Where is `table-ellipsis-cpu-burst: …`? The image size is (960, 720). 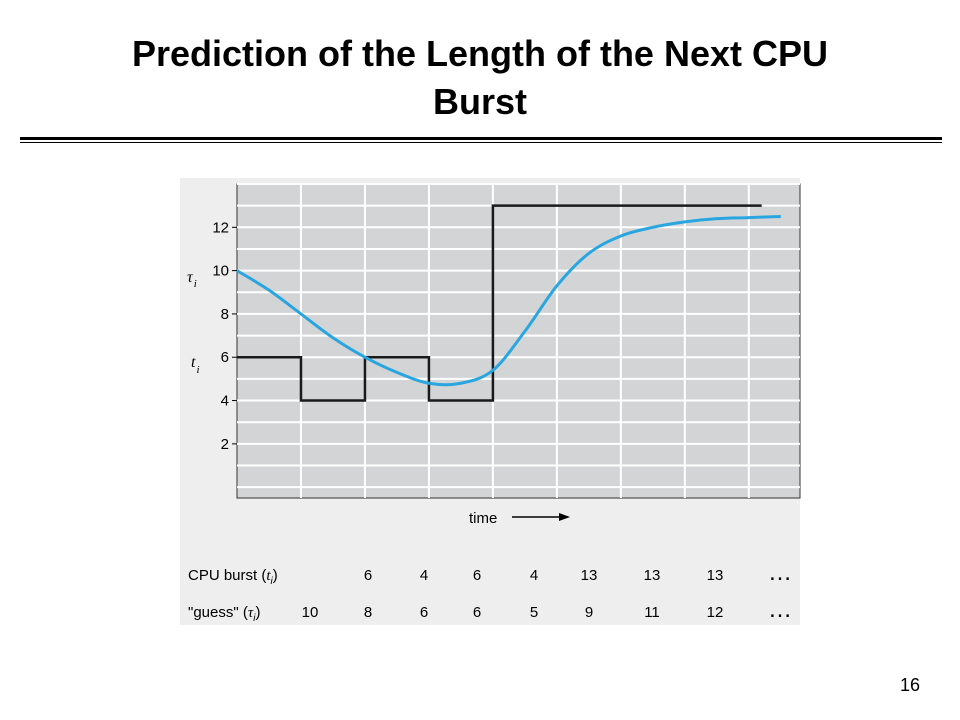 table-ellipsis-cpu-burst: … is located at coordinates (780, 572).